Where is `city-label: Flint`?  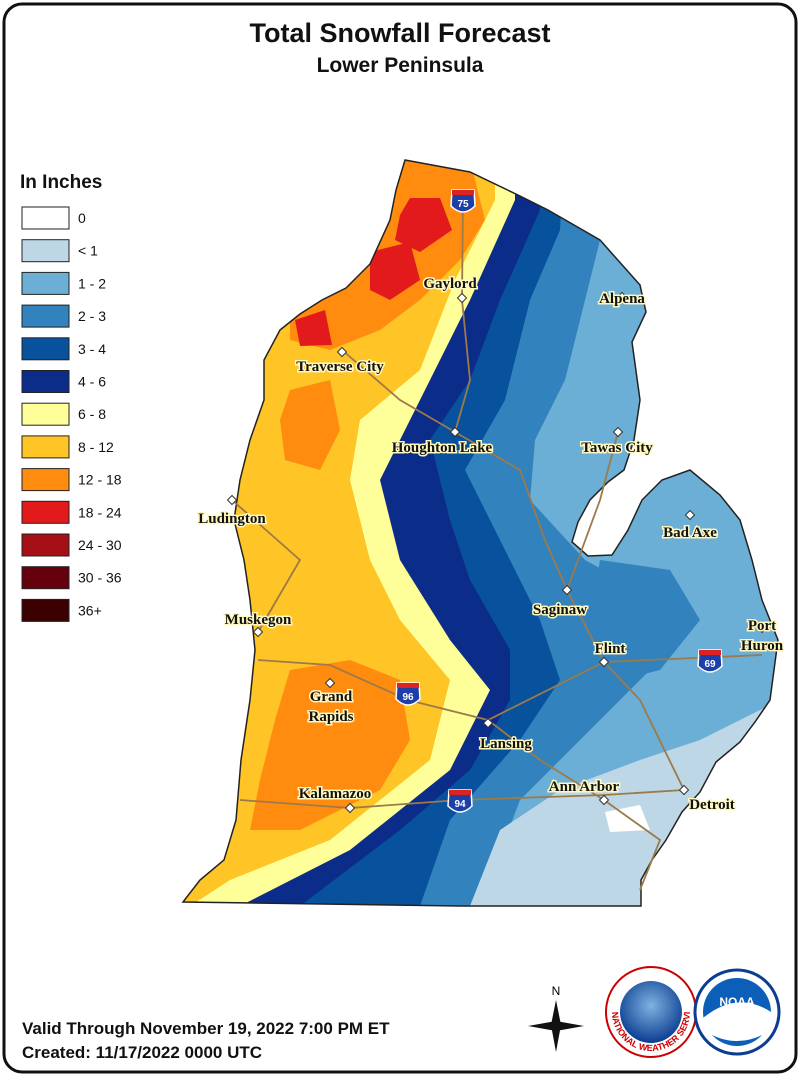 city-label: Flint is located at coordinates (610, 649).